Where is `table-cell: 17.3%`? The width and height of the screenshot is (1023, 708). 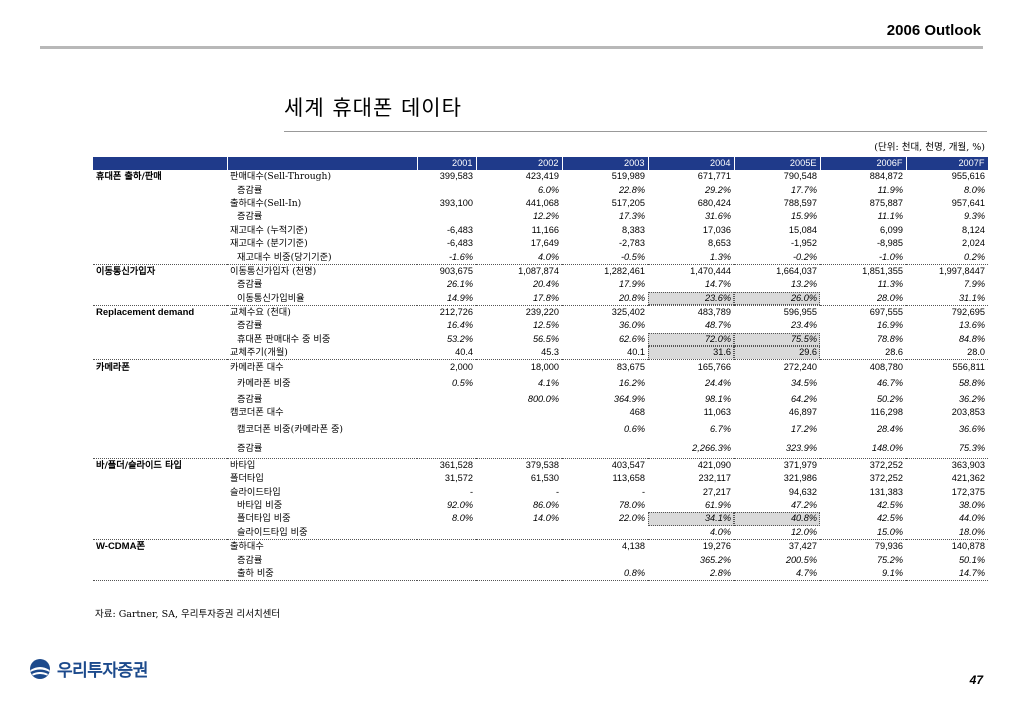
table-cell: 17.3% is located at coordinates (631, 216).